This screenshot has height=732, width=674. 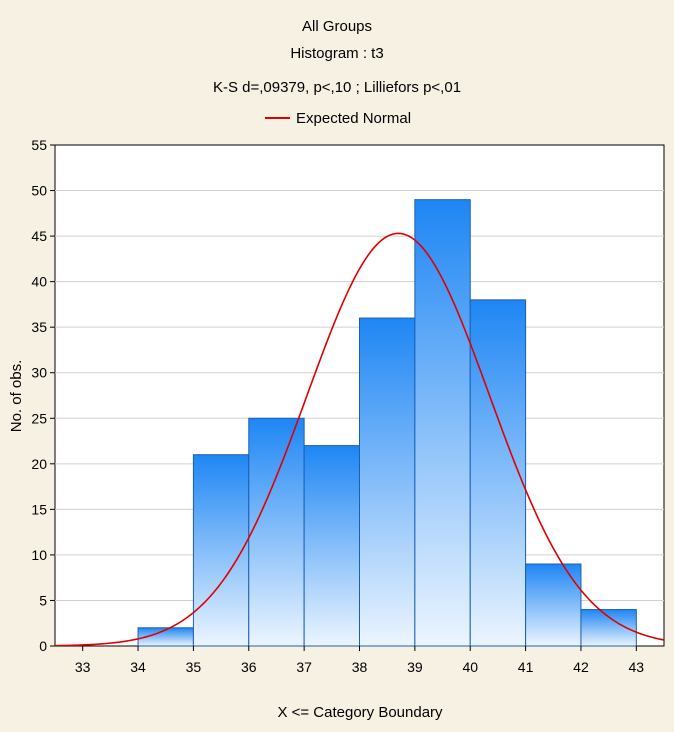 I want to click on x-tick-label-37: 37, so click(x=304, y=667).